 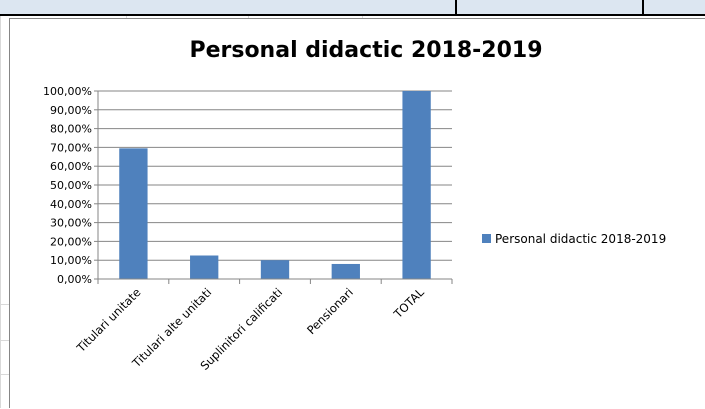 What do you see at coordinates (352, 8) in the screenshot?
I see `spreadsheet-selected-row` at bounding box center [352, 8].